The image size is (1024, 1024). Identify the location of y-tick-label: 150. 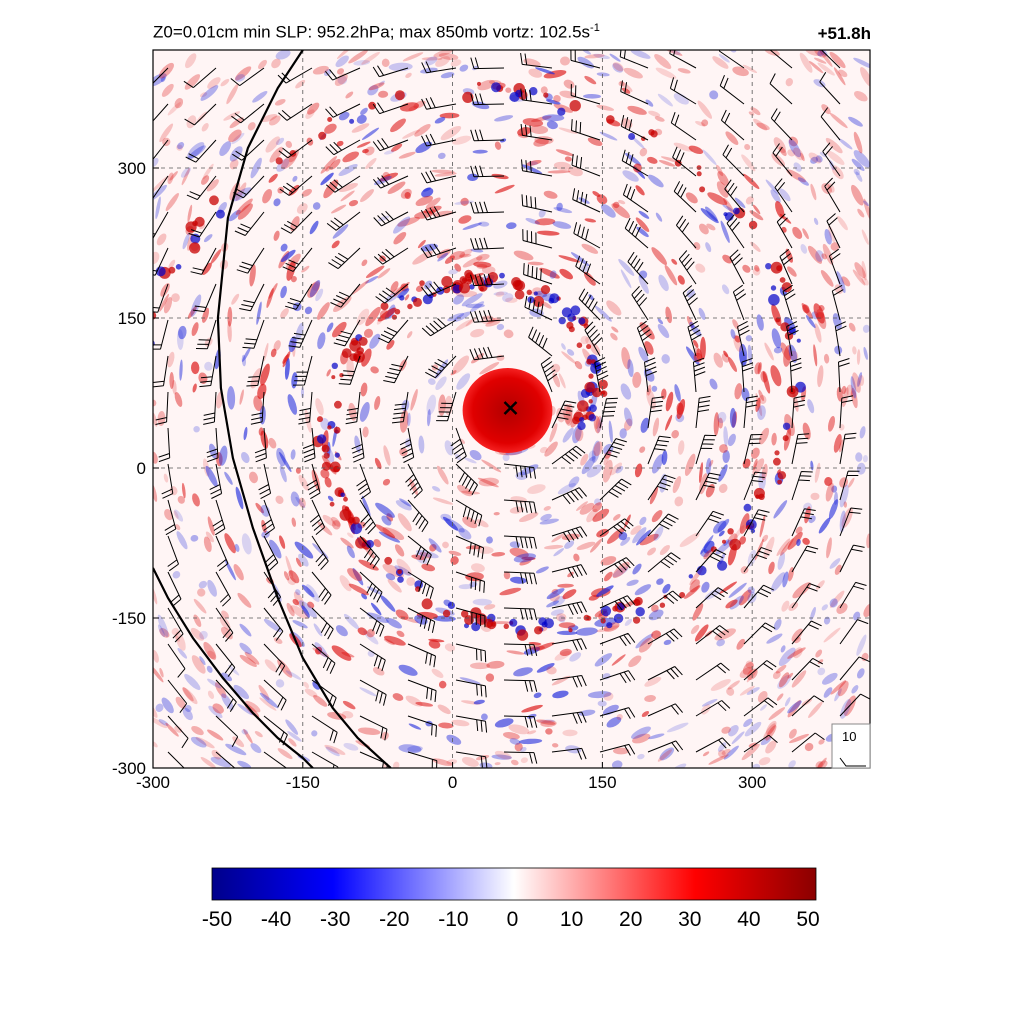
(132, 318).